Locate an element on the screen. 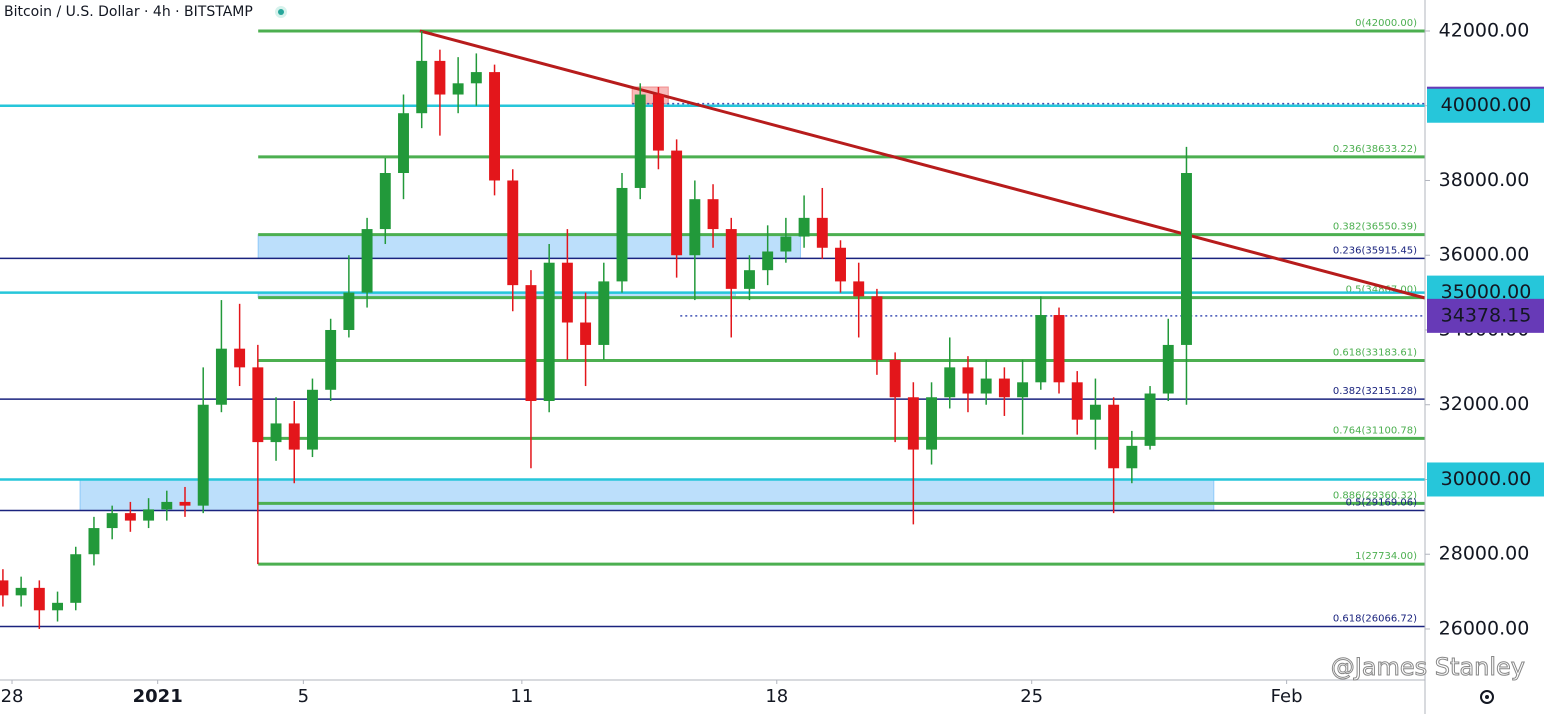 The height and width of the screenshot is (714, 1544). header-bg is located at coordinates (134, 12).